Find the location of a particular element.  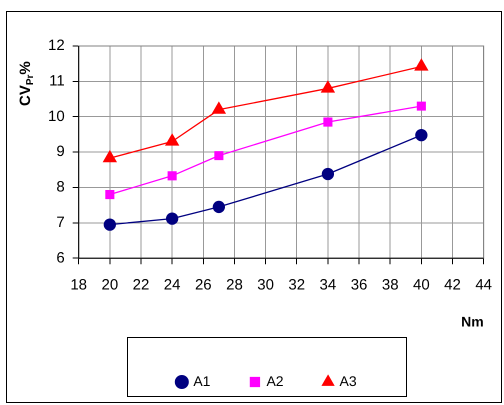

x-tick-label: 40 is located at coordinates (421, 285).